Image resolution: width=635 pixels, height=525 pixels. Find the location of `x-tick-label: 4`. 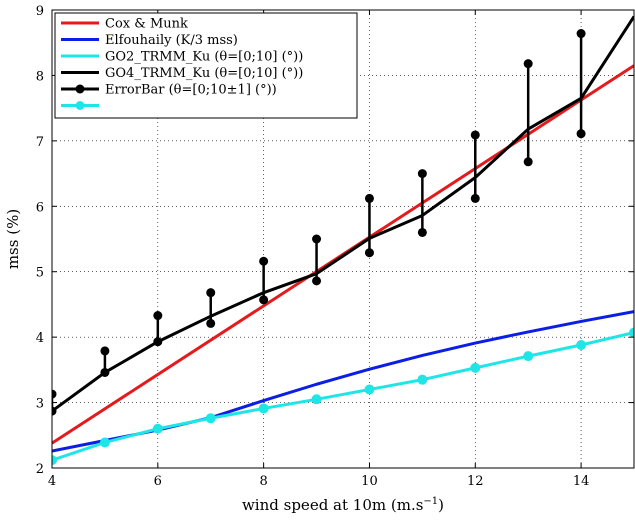

x-tick-label: 4 is located at coordinates (52, 481).